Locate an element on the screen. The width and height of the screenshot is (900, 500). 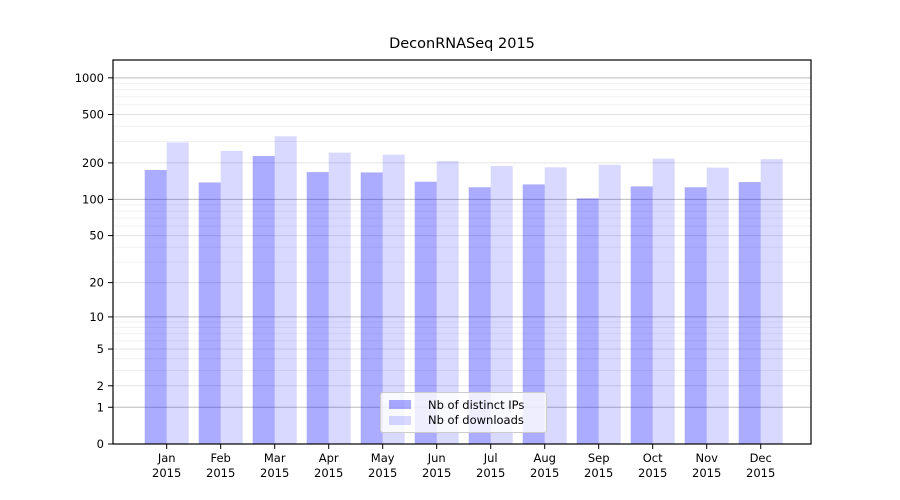
bar-downloads-feb is located at coordinates (231, 297).